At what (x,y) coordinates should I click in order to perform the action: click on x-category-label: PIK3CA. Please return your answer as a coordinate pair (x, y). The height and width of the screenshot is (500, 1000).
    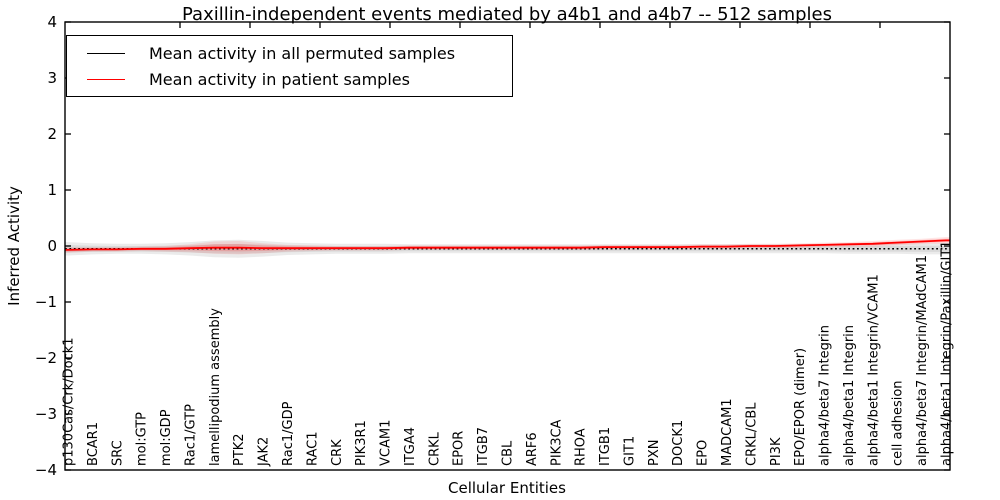
    Looking at the image, I should click on (556, 442).